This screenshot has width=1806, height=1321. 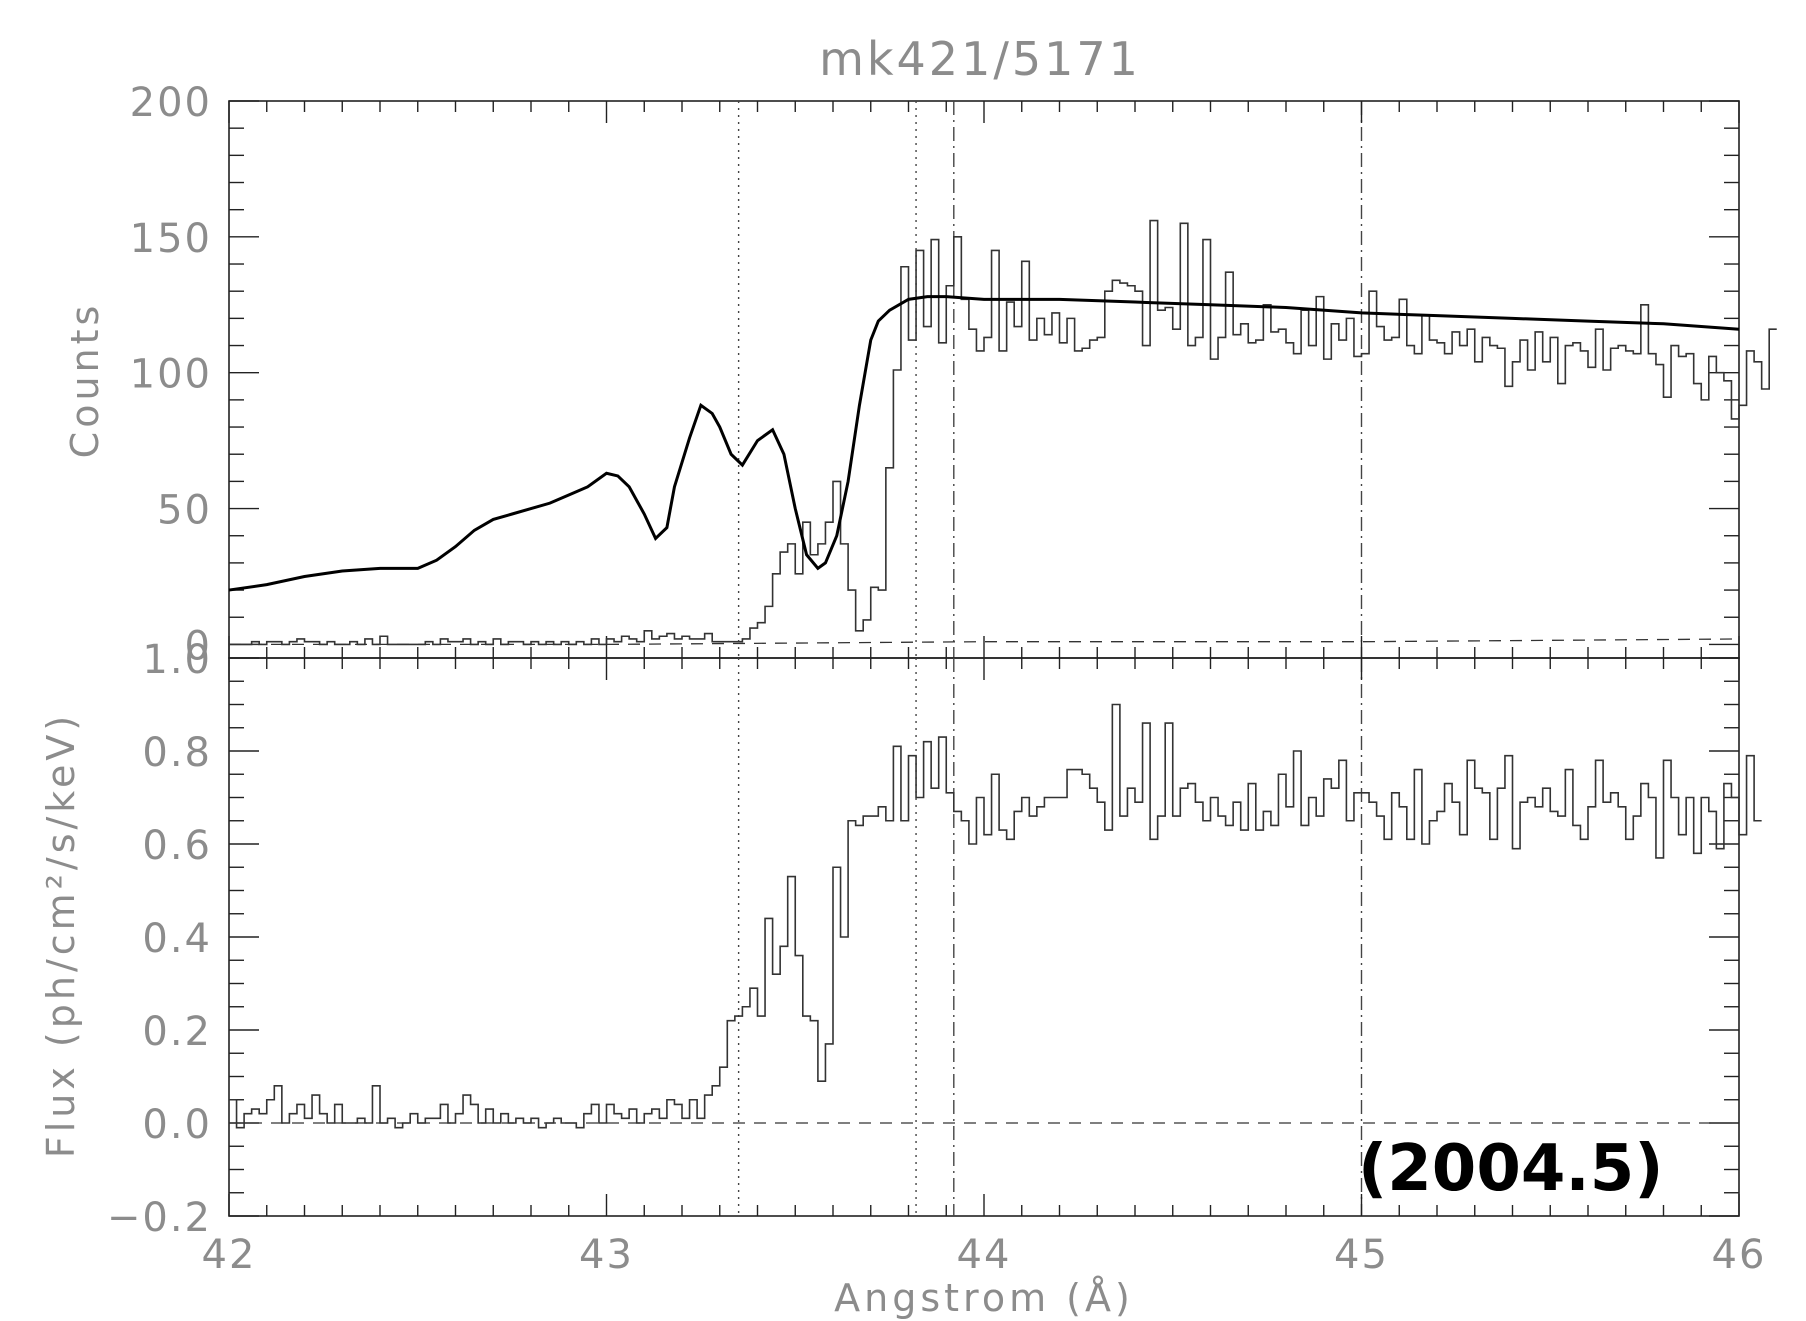 What do you see at coordinates (177, 1032) in the screenshot?
I see `y-tick-label: 0.2` at bounding box center [177, 1032].